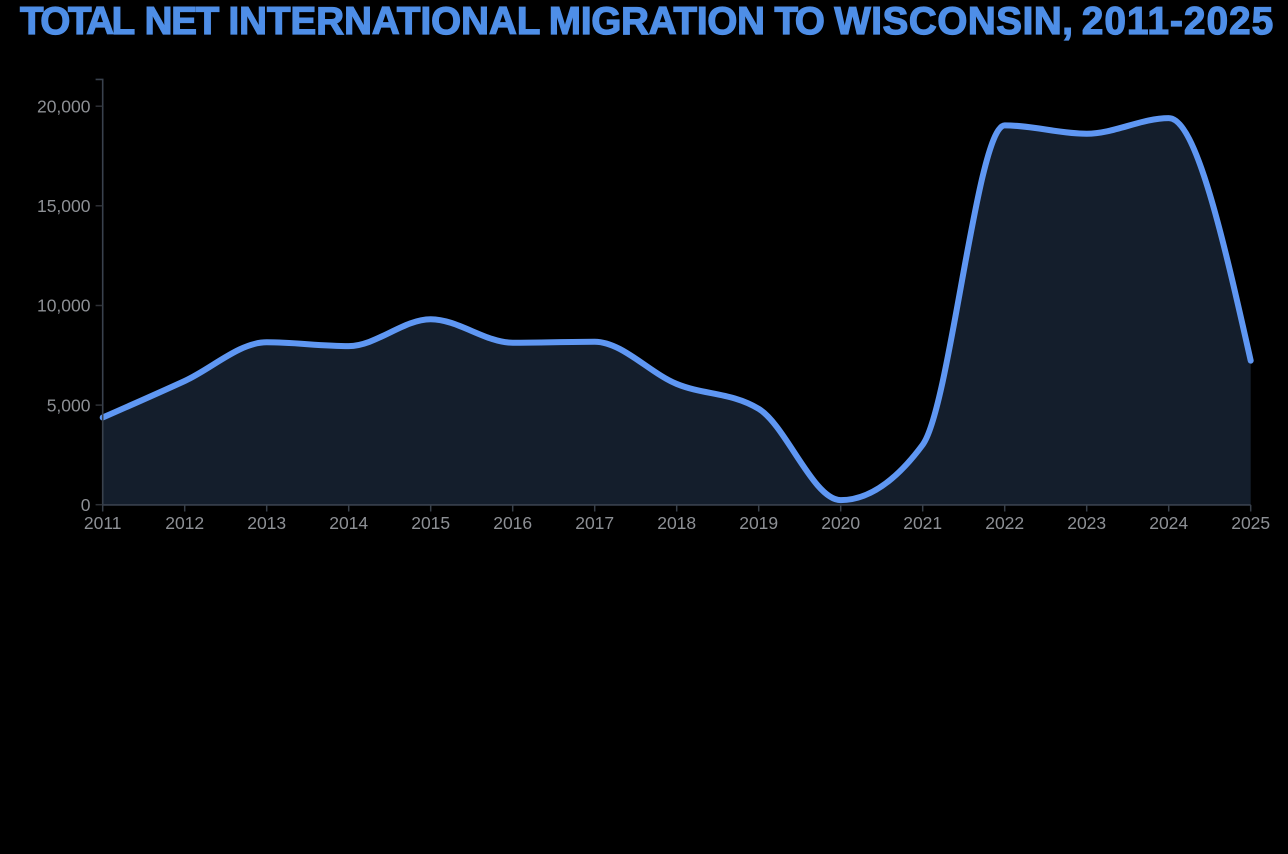  I want to click on svg-text: 2022, so click(1004, 523).